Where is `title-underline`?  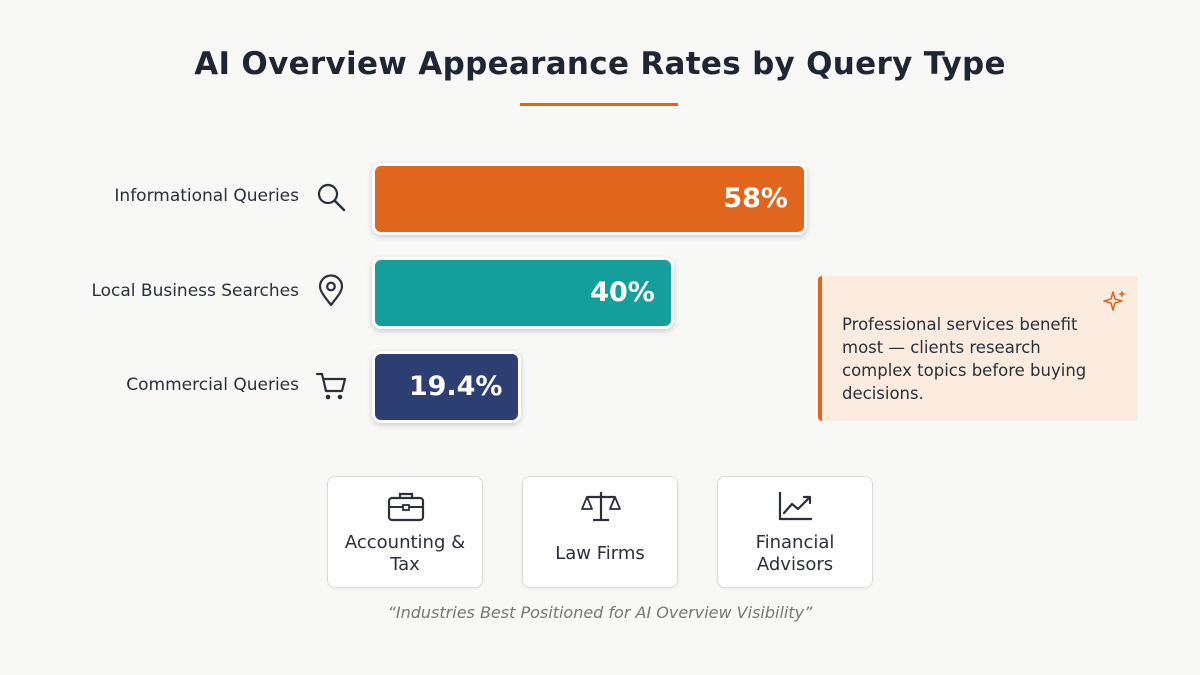
title-underline is located at coordinates (599, 104).